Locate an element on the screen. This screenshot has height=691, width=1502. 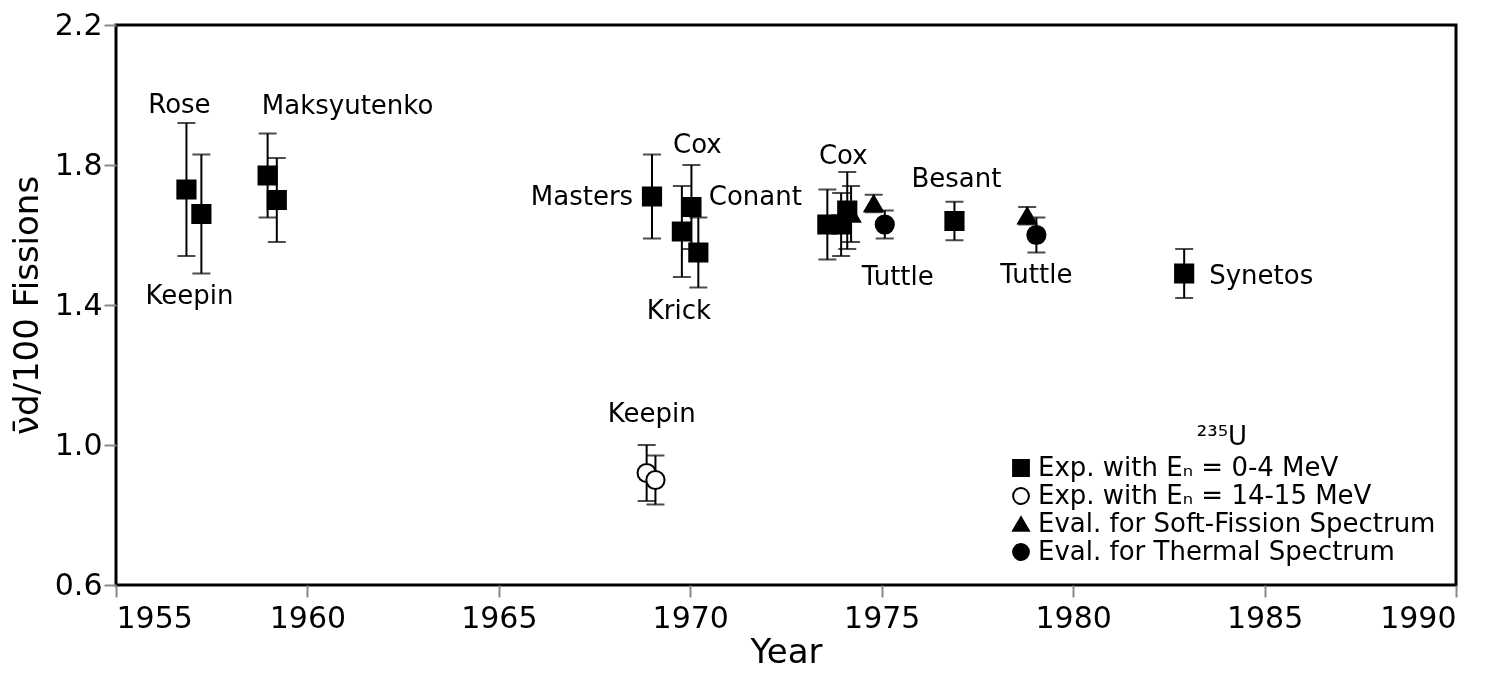
y-tick-label: 1.4 is located at coordinates (78, 304).